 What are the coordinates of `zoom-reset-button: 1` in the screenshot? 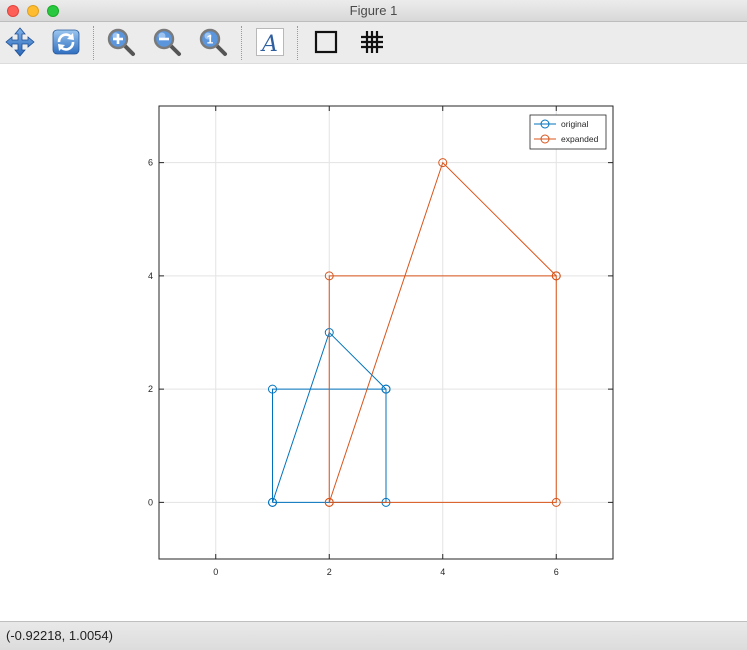 It's located at (213, 42).